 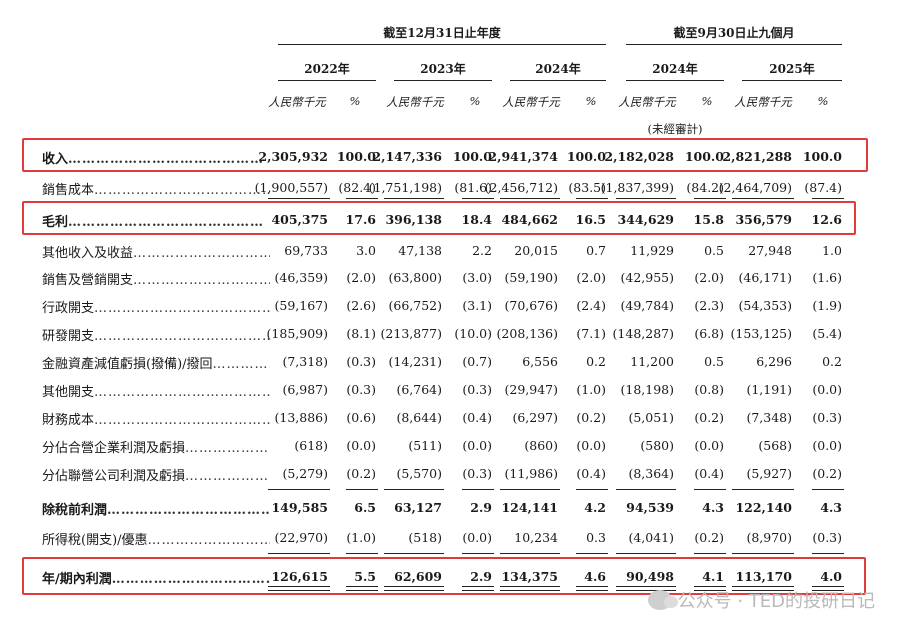 I want to click on cell-amount: (14,231), so click(x=415, y=361).